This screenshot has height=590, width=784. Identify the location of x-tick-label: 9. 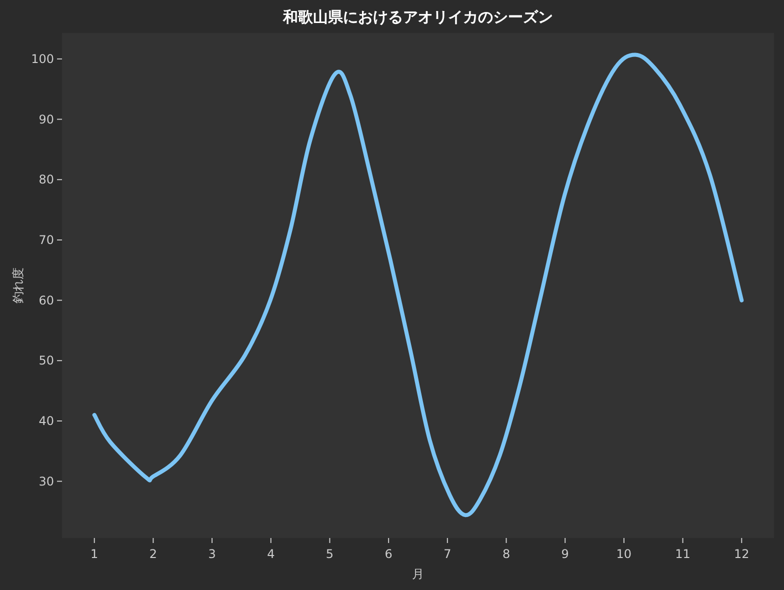
(565, 554).